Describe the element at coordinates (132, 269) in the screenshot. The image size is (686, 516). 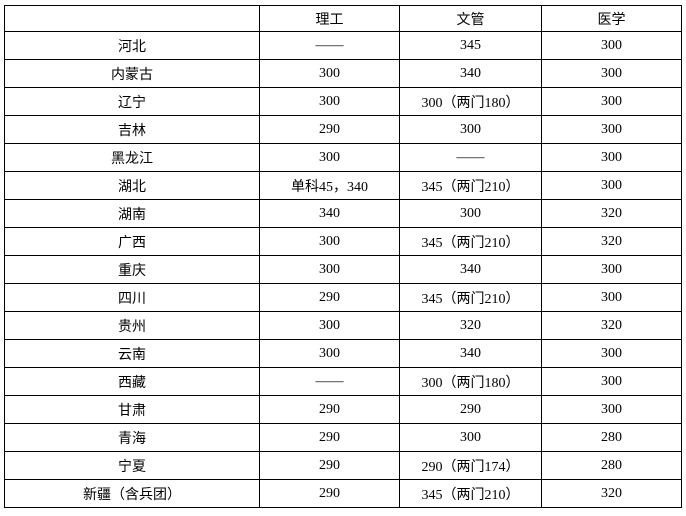
I see `province-cell: 重庆` at that location.